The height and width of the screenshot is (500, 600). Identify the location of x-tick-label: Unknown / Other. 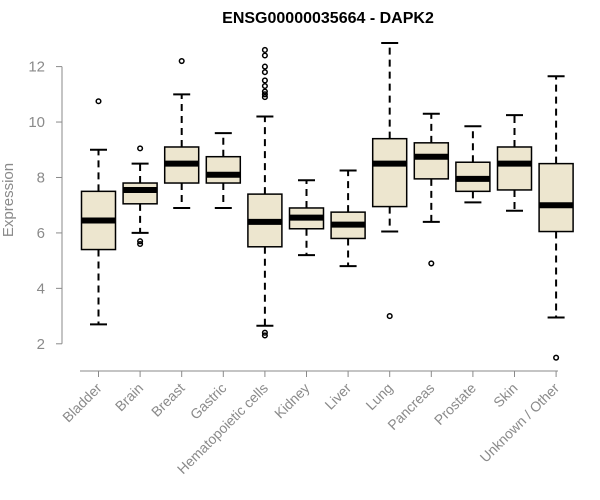
(520, 423).